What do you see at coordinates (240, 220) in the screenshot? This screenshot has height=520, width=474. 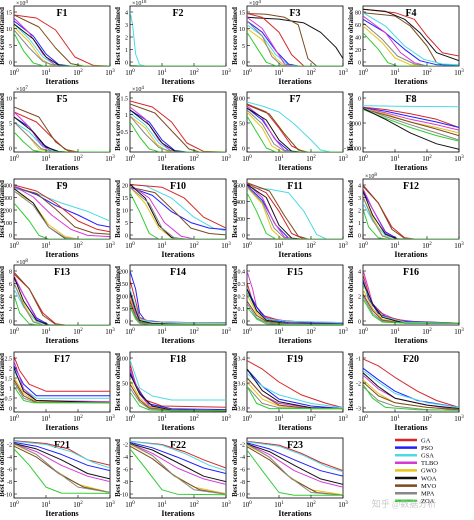 I see `y-tick-label: 200` at bounding box center [240, 220].